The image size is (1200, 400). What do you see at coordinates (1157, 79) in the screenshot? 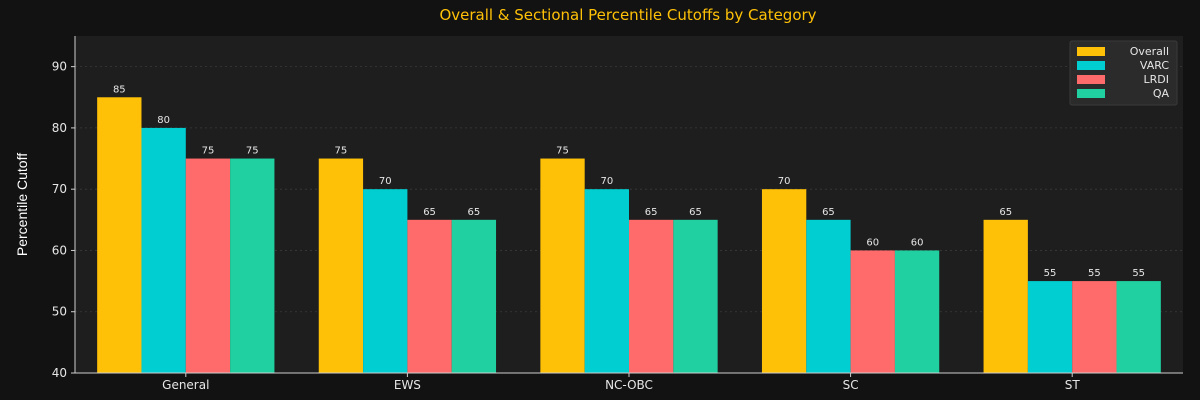
I see `legend-label: LRDI` at bounding box center [1157, 79].